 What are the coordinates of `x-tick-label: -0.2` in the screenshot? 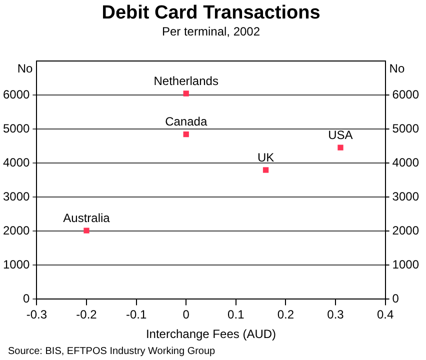 It's located at (87, 315).